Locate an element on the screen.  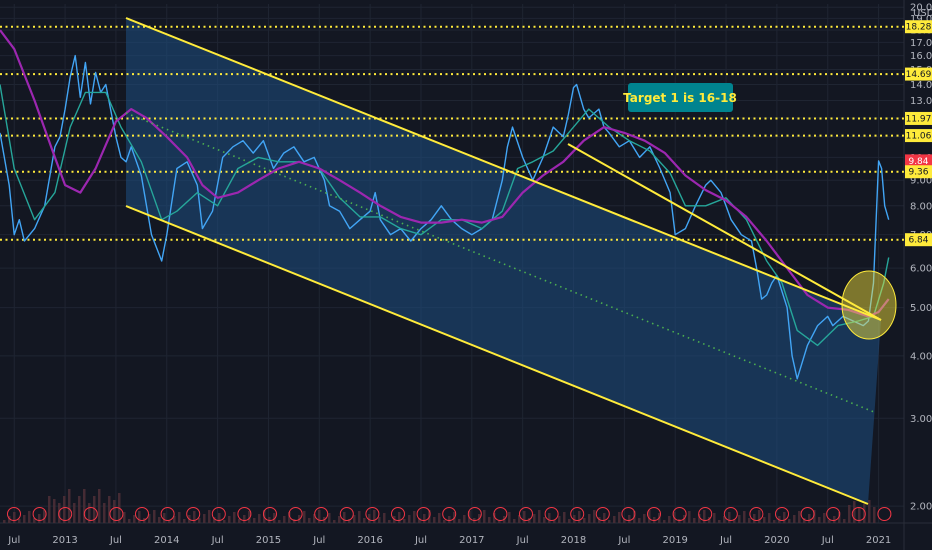
x-tick-label: Jul is located at coordinates (13, 540).